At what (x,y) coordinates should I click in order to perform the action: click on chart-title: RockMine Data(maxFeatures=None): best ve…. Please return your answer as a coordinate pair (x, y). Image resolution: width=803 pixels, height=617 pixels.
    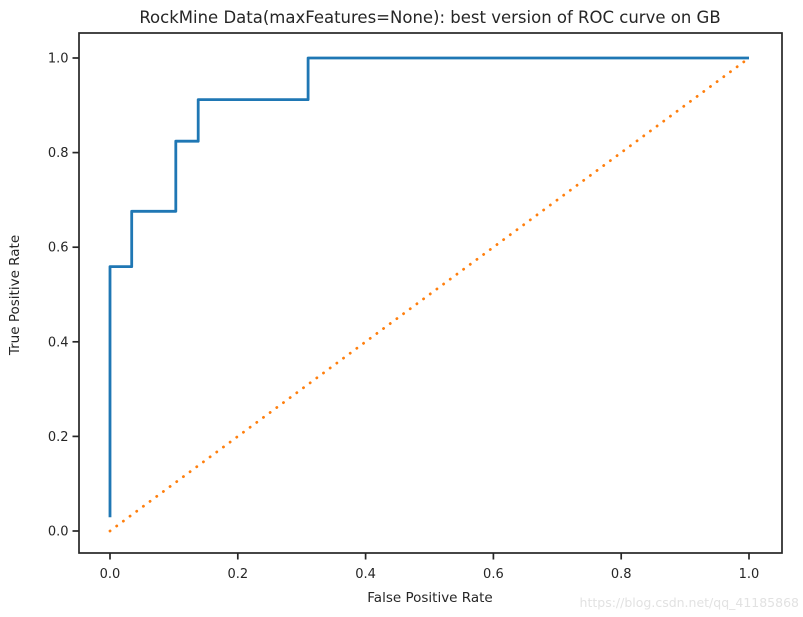
    Looking at the image, I should click on (429, 17).